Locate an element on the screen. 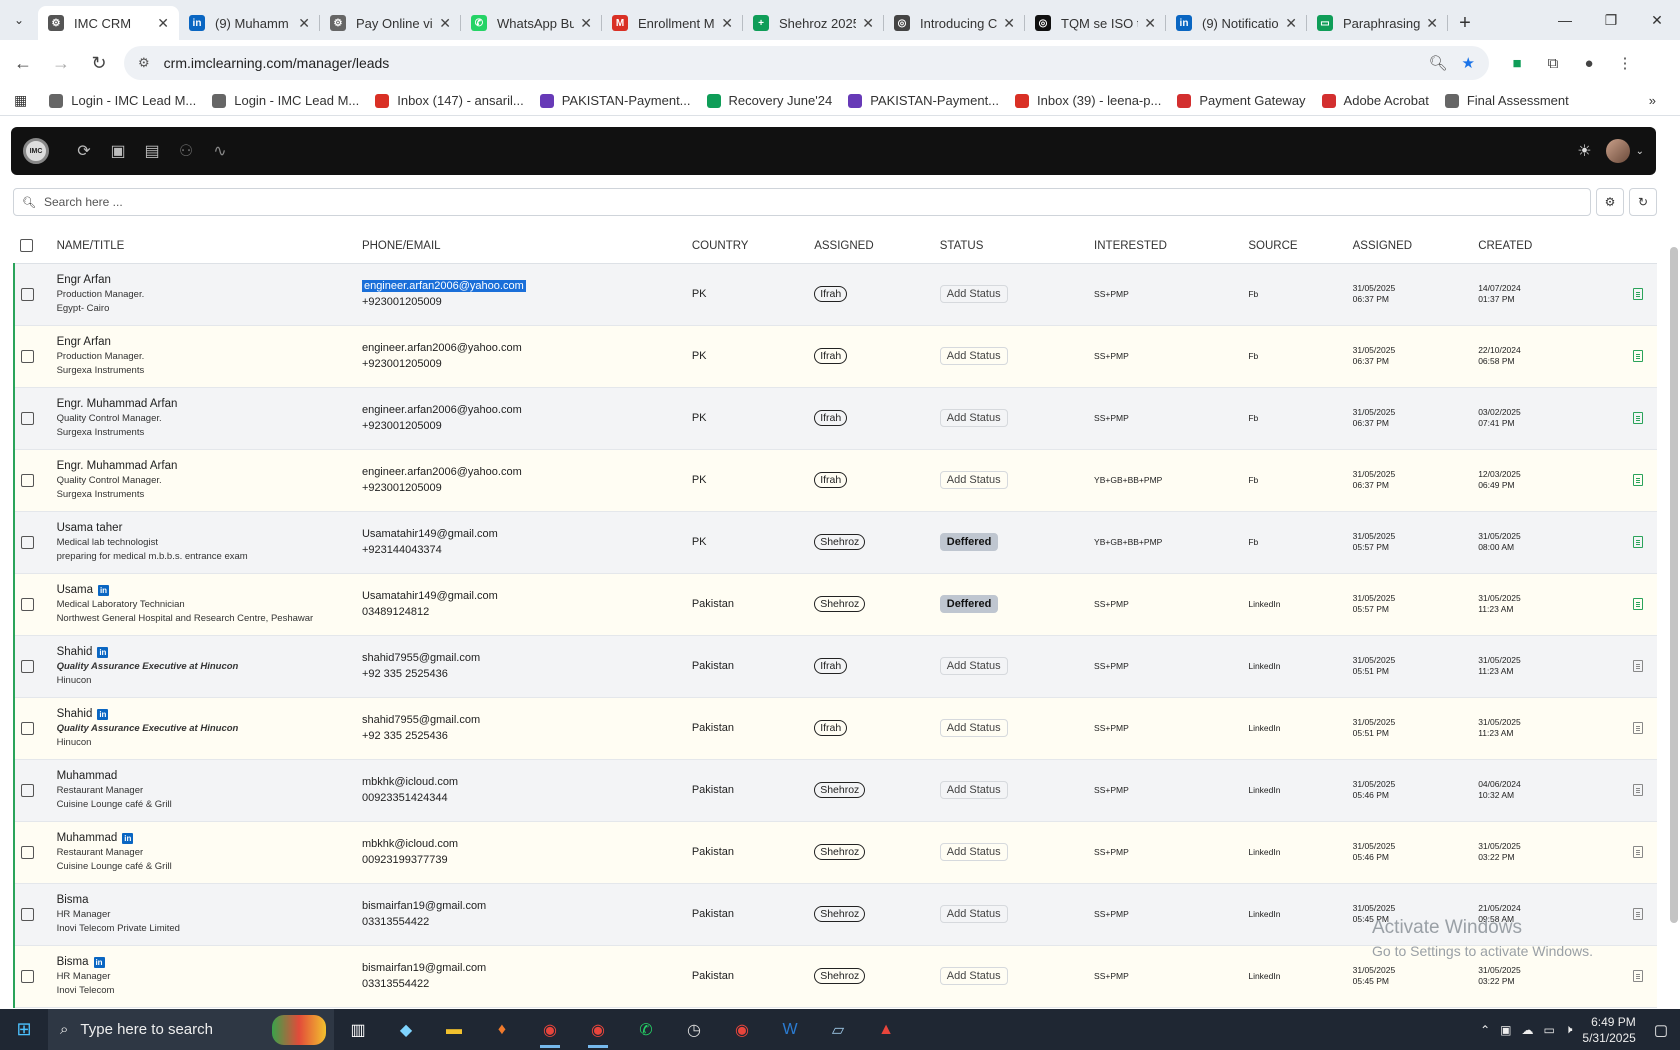  extensions-puzzle-icon: ⧉ is located at coordinates (1553, 63).